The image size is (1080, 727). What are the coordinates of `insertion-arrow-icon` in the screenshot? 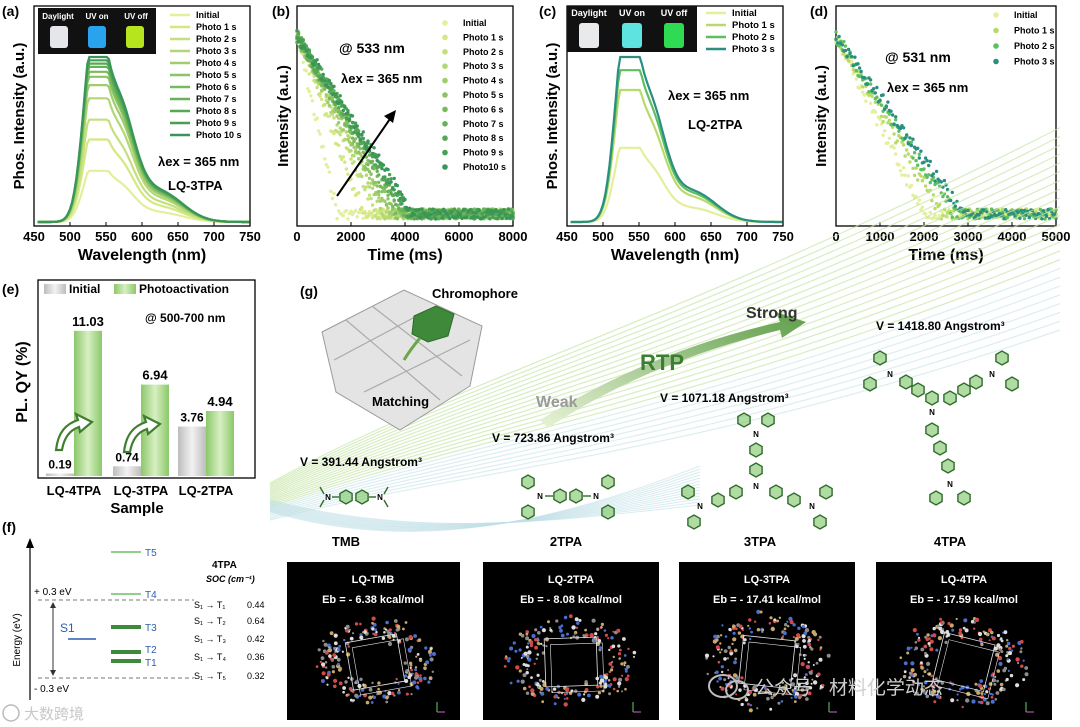 It's located at (412, 349).